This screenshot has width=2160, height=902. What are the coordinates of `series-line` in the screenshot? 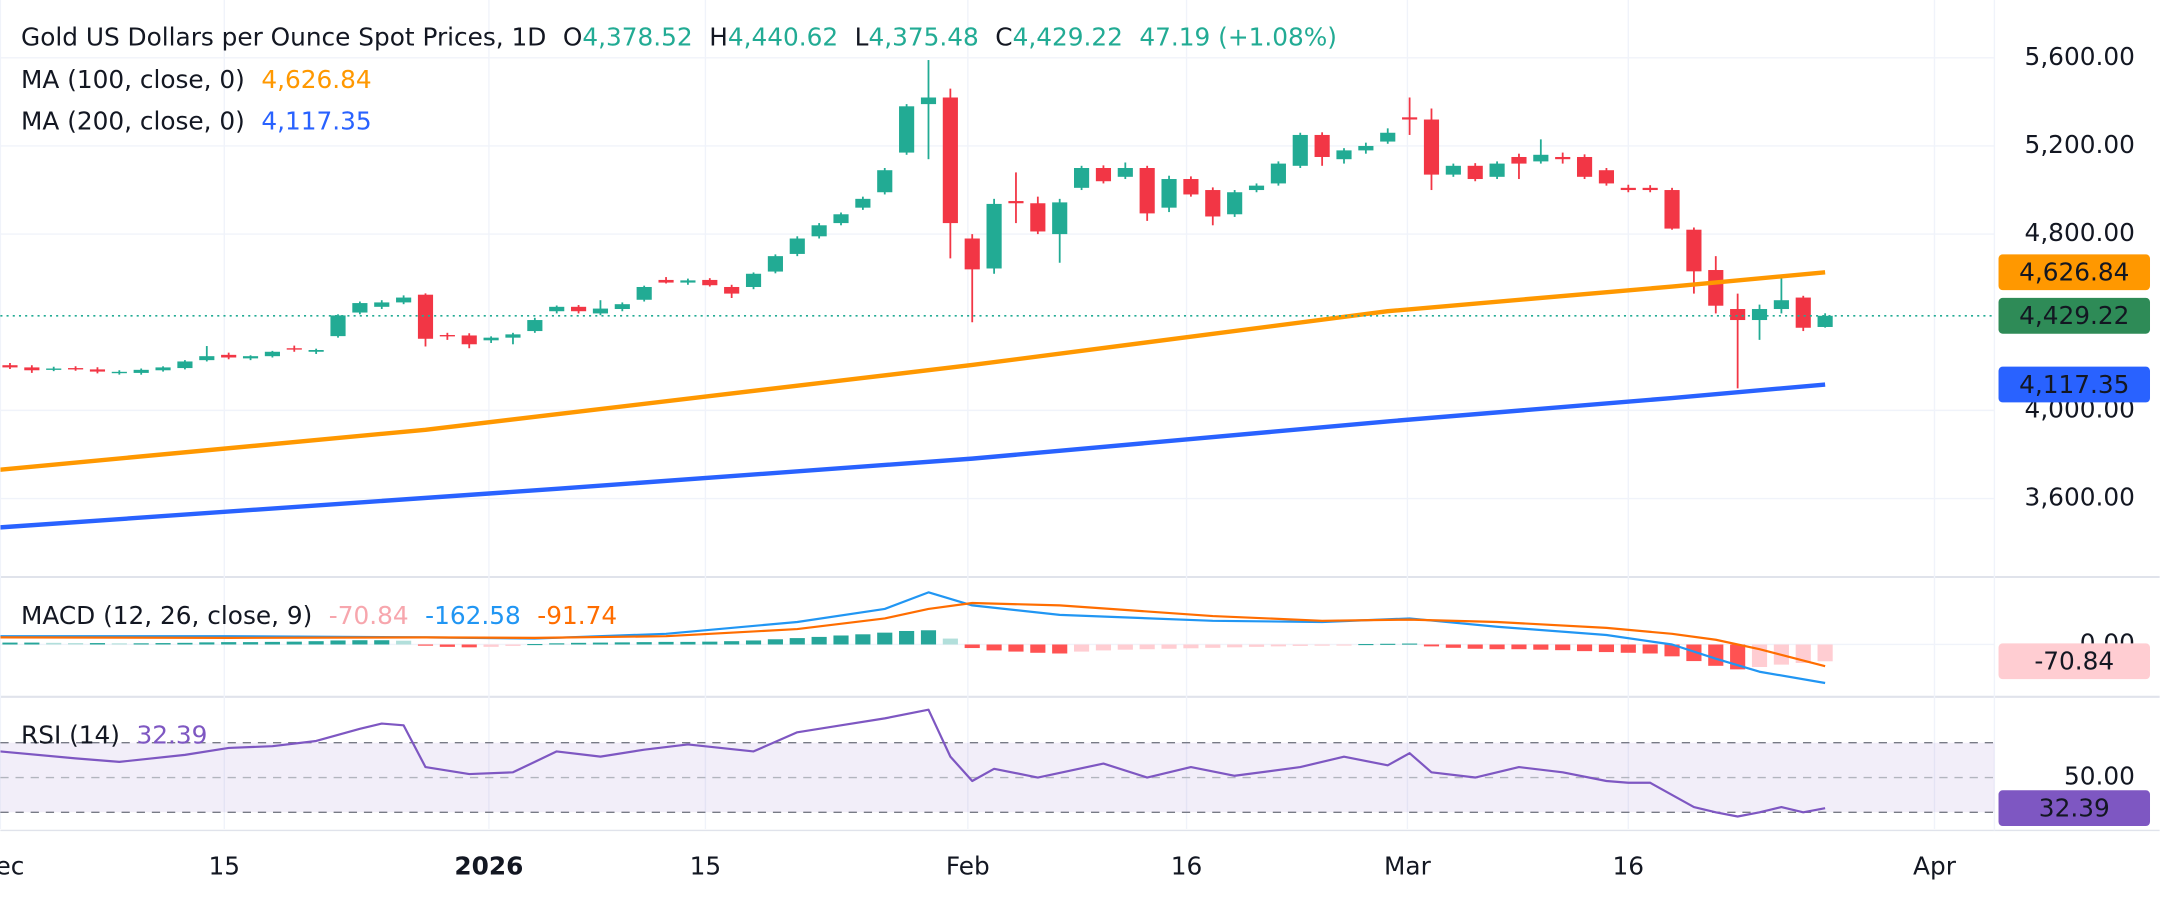 It's located at (913, 763).